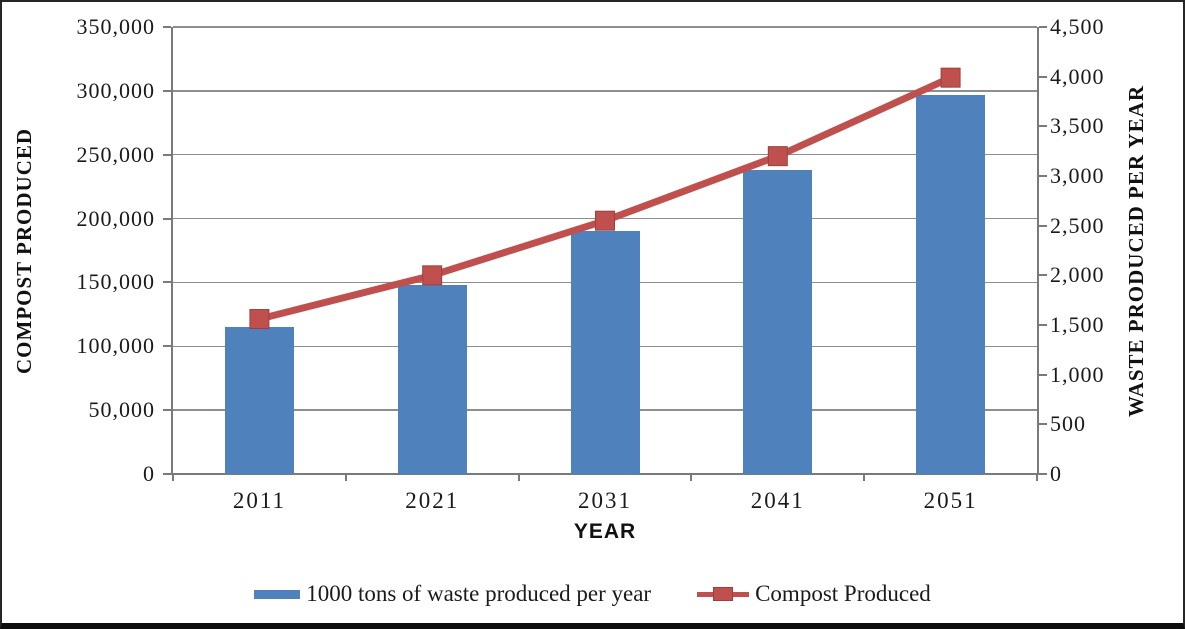 Image resolution: width=1185 pixels, height=629 pixels. I want to click on line-series-swatch, so click(723, 594).